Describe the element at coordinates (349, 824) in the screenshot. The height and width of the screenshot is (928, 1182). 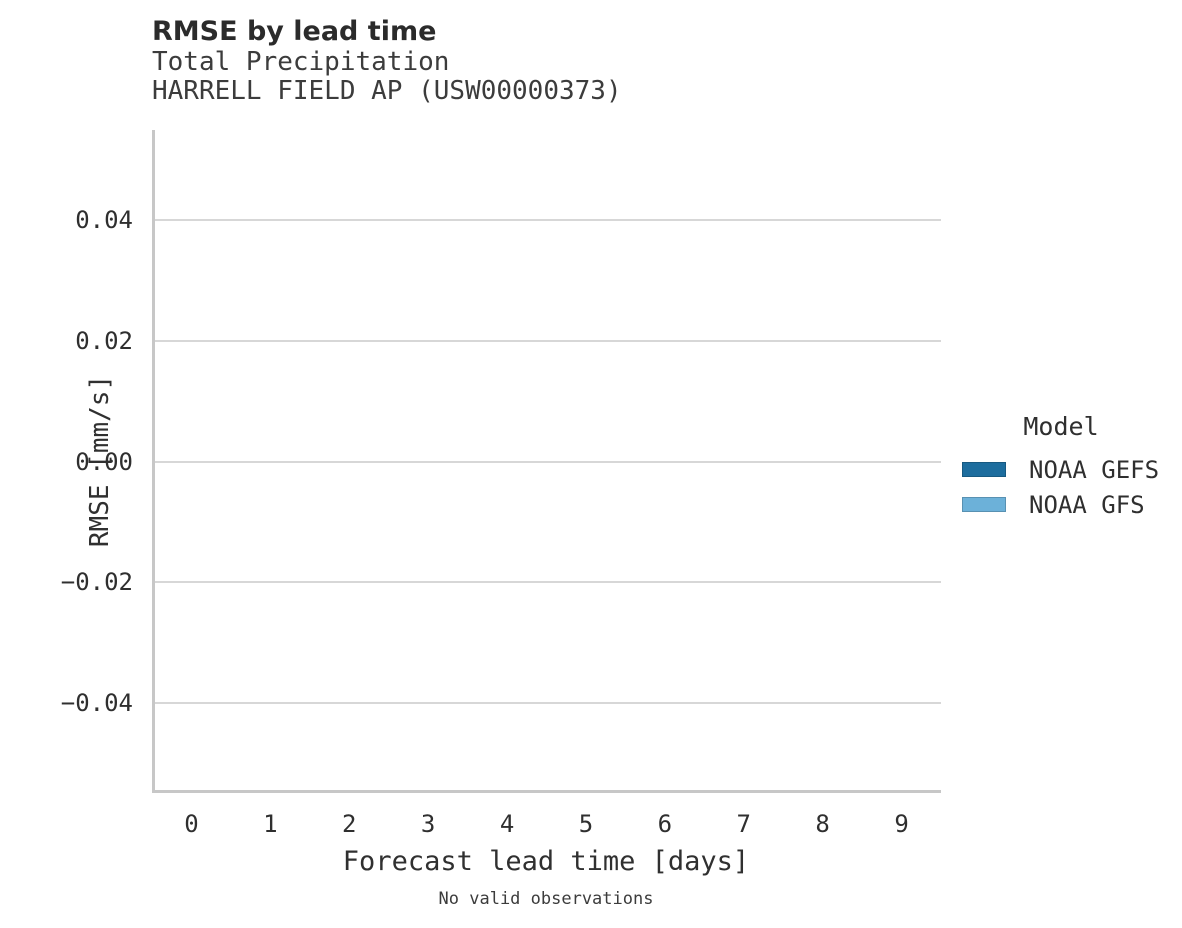
I see `x-tick-label: 2` at that location.